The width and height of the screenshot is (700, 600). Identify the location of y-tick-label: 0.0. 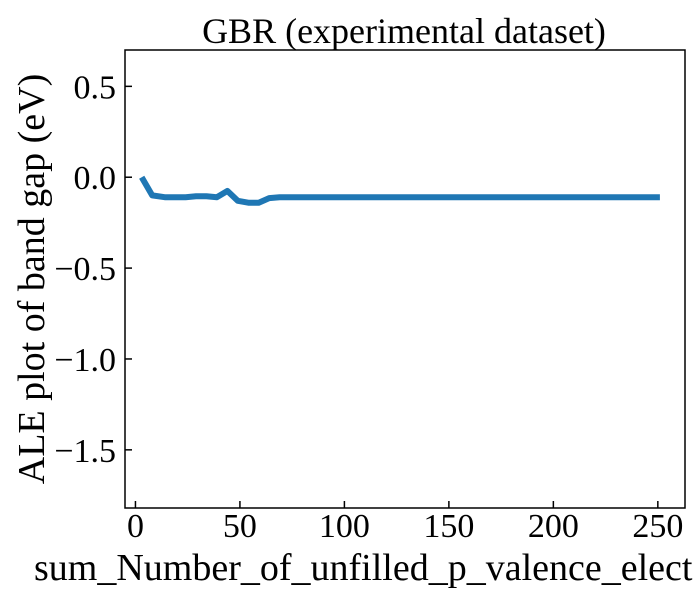
(95, 178).